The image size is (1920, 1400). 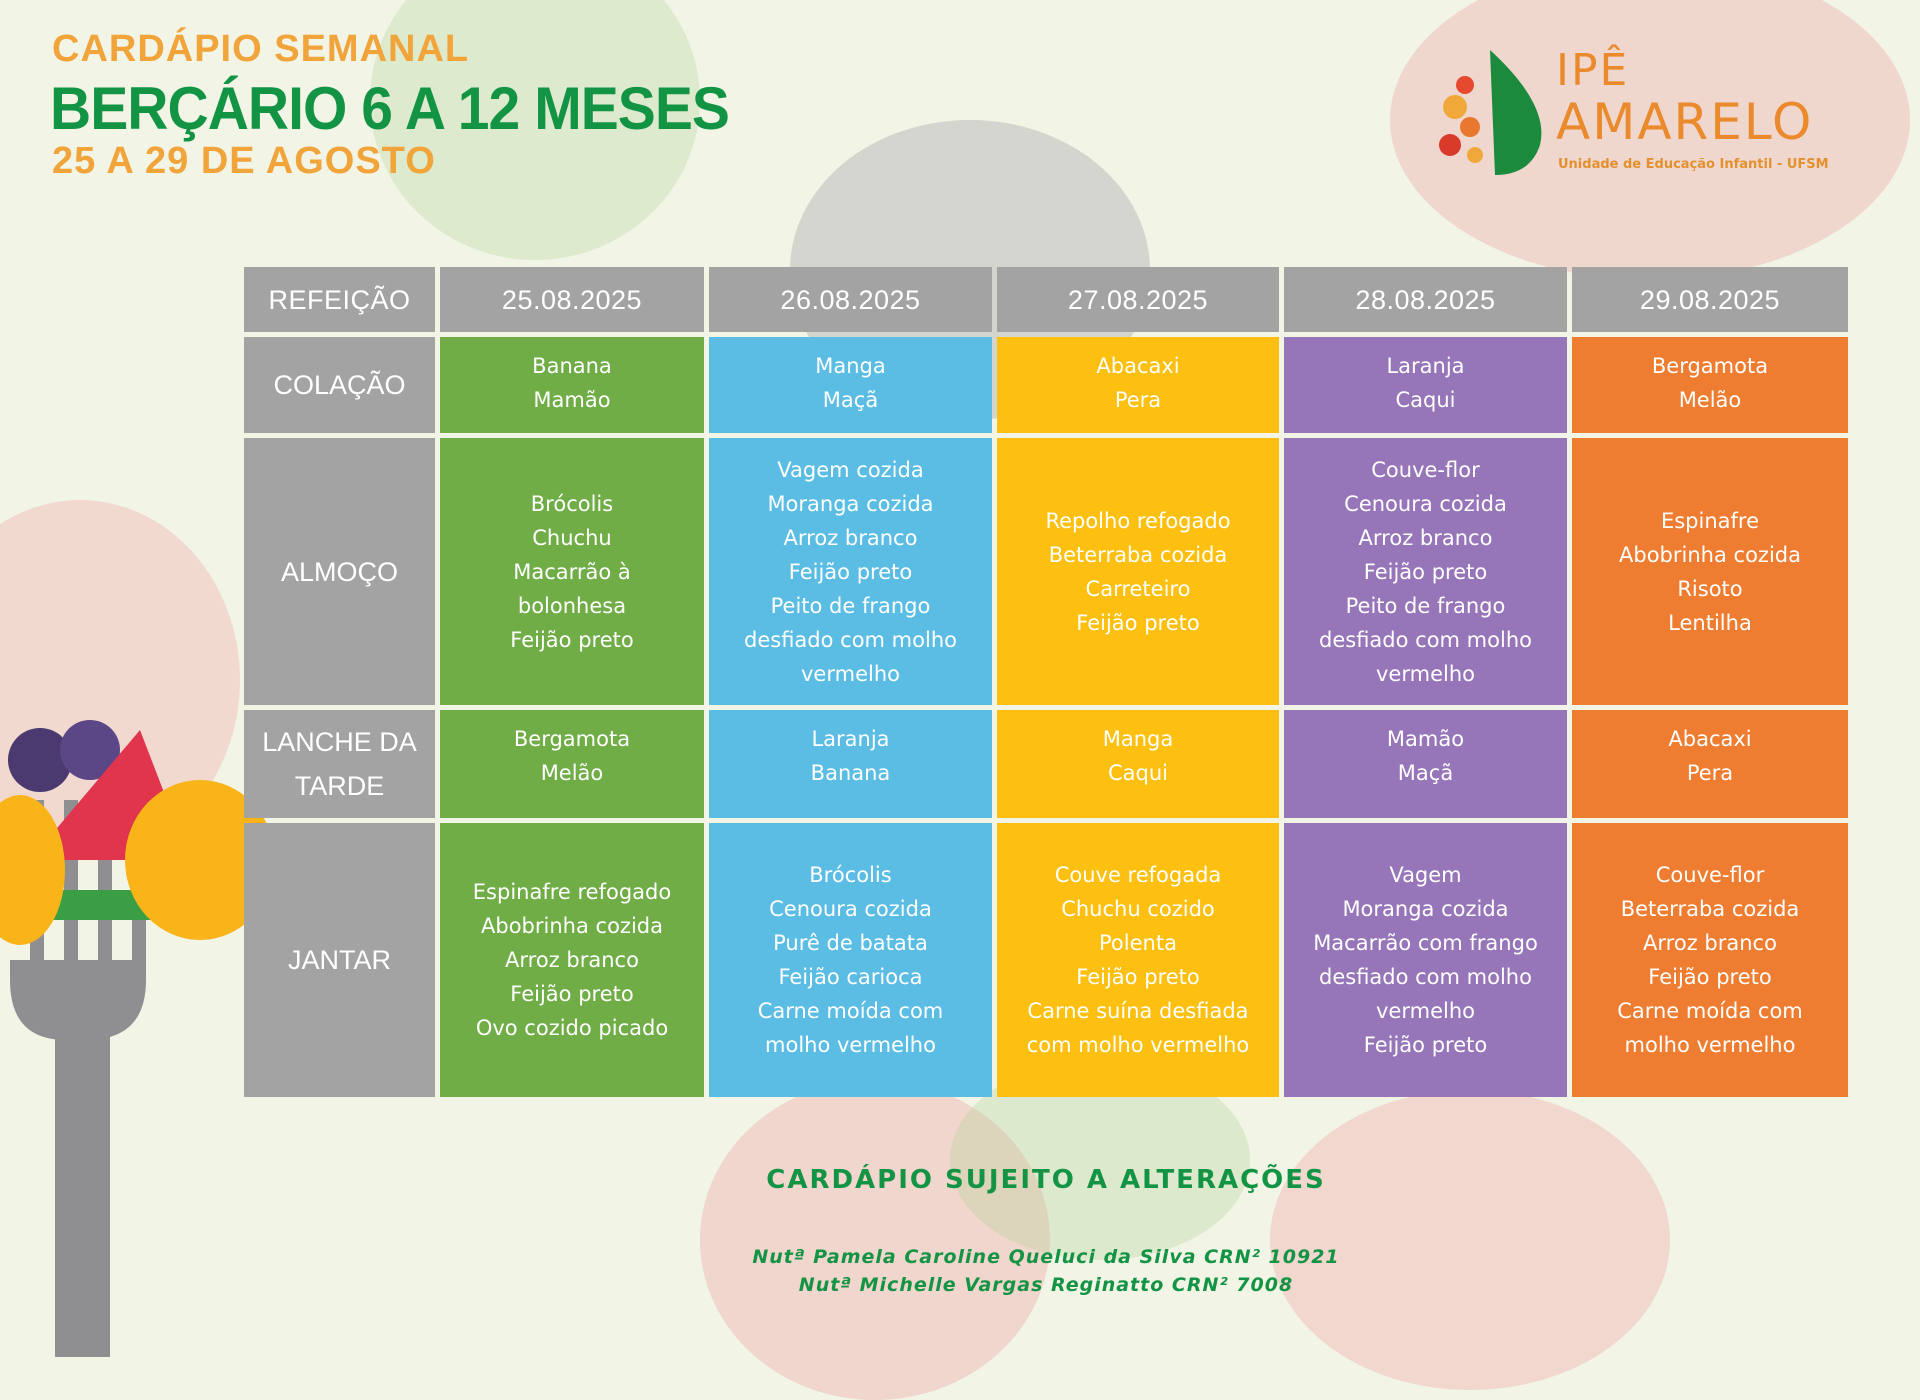 What do you see at coordinates (1685, 122) in the screenshot?
I see `logo-line2: AMARELO` at bounding box center [1685, 122].